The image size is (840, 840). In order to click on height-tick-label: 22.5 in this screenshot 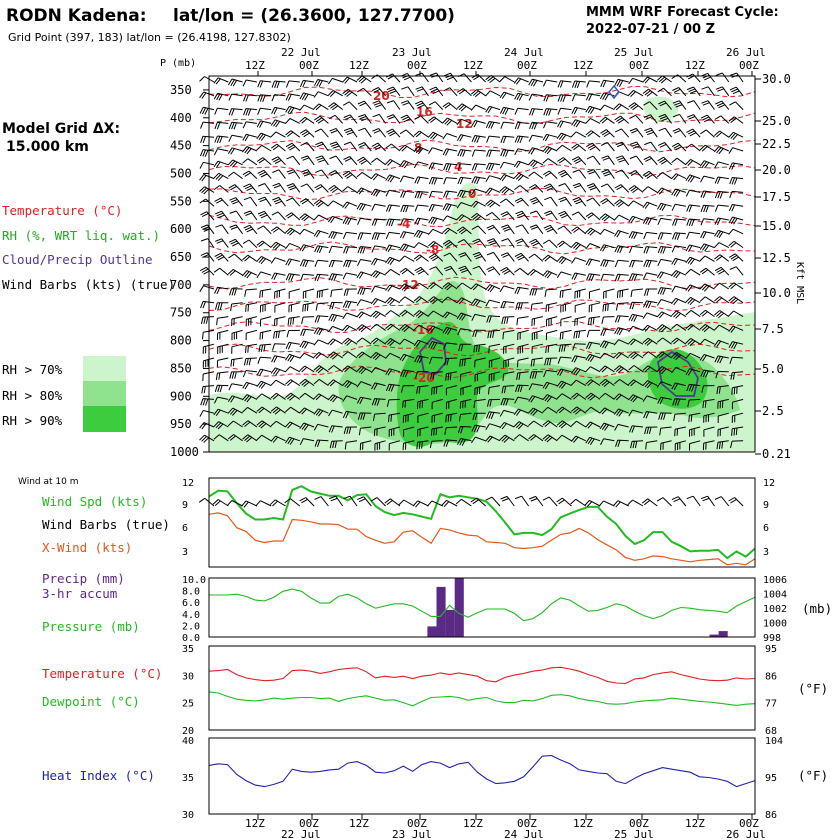, I will do `click(776, 144)`.